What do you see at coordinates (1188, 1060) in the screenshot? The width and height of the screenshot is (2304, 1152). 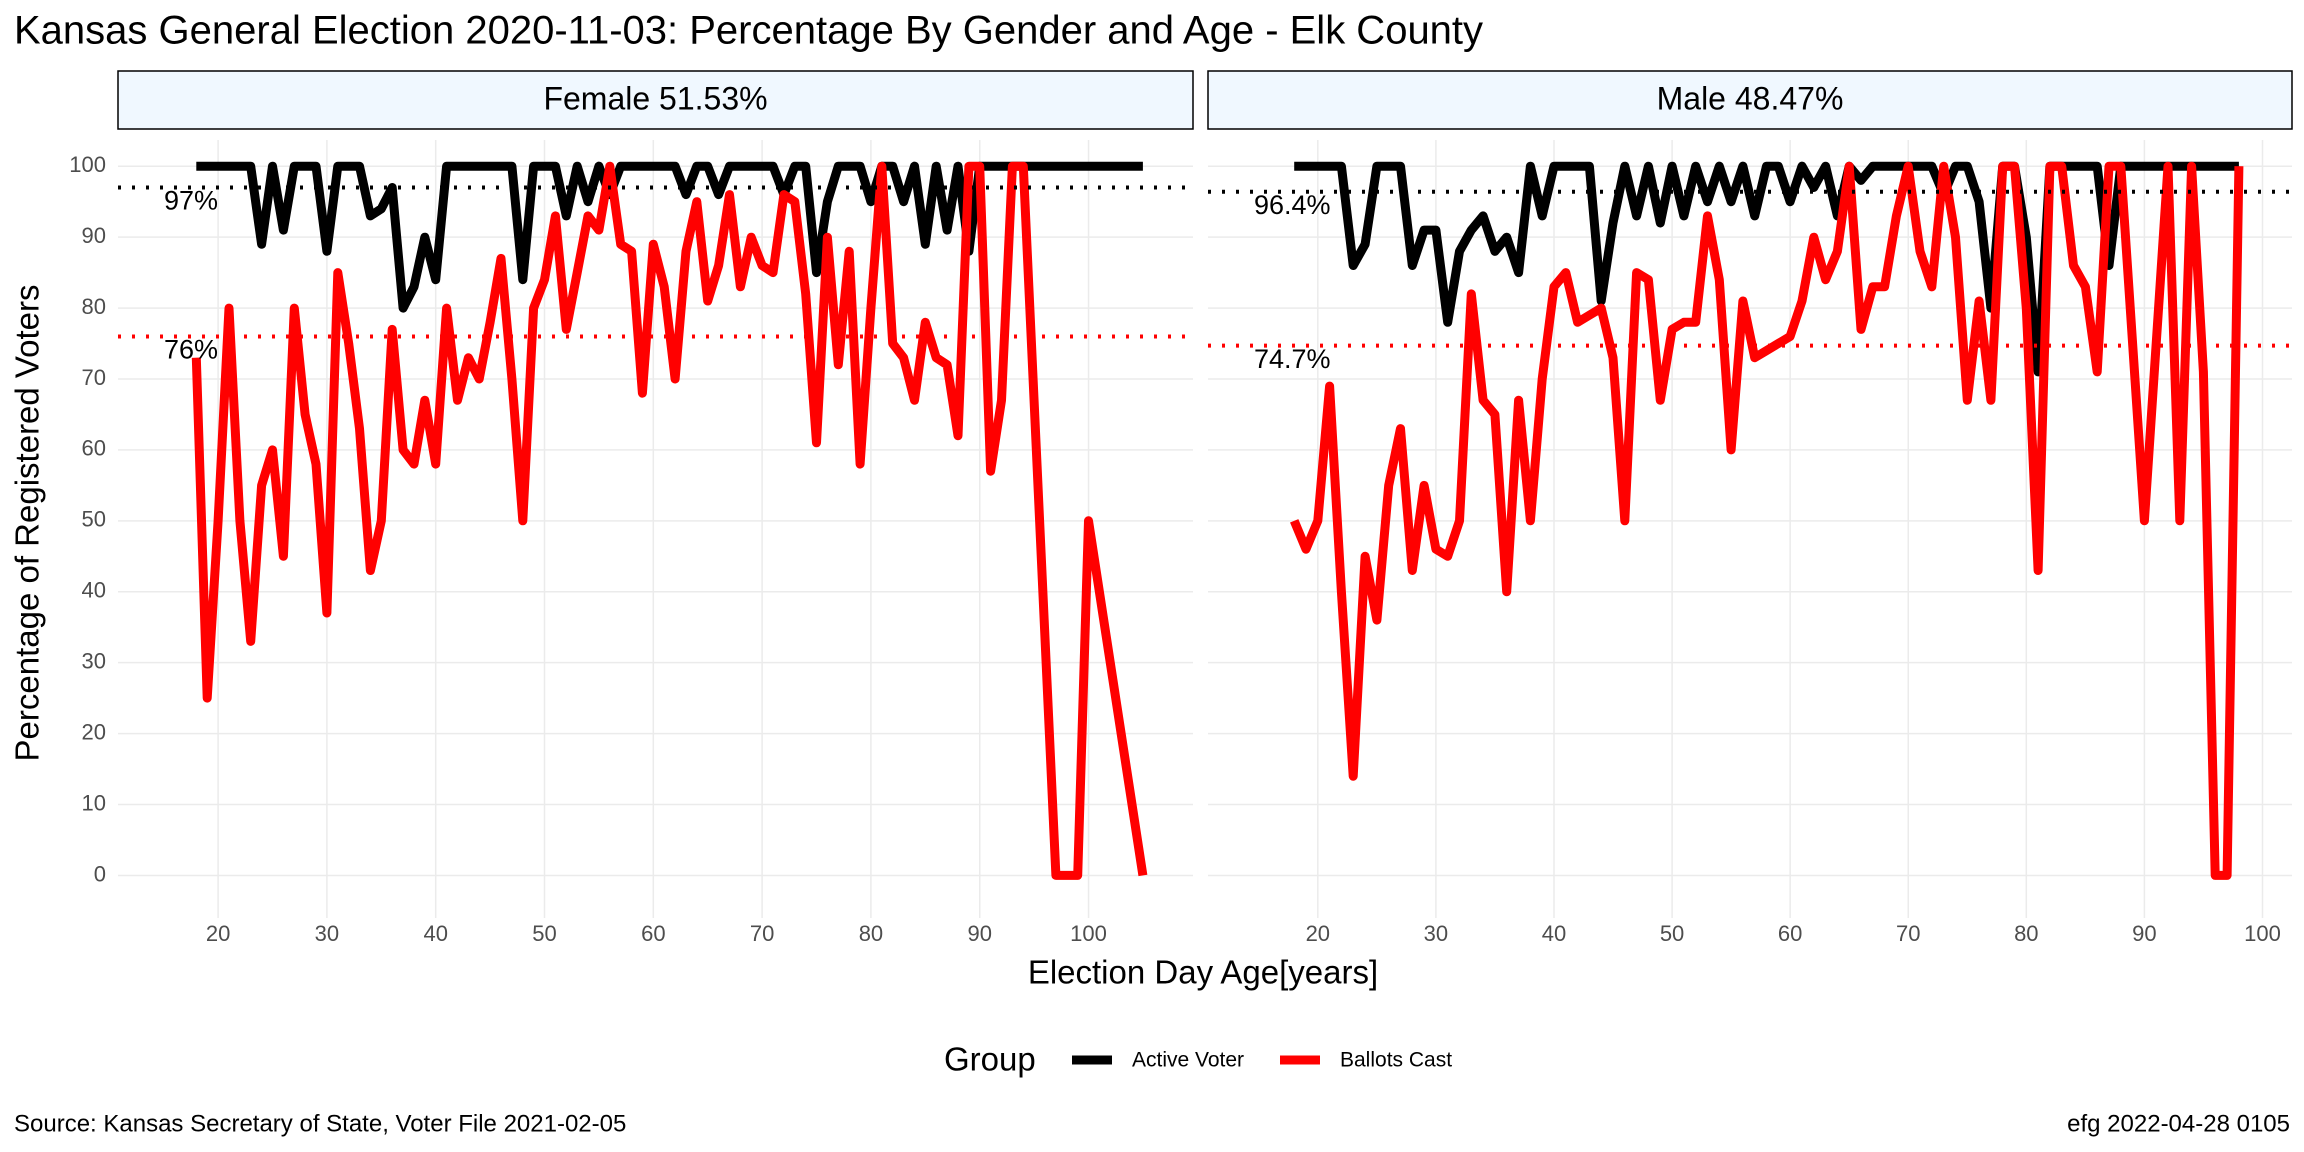 I see `legend-label: Active Voter` at bounding box center [1188, 1060].